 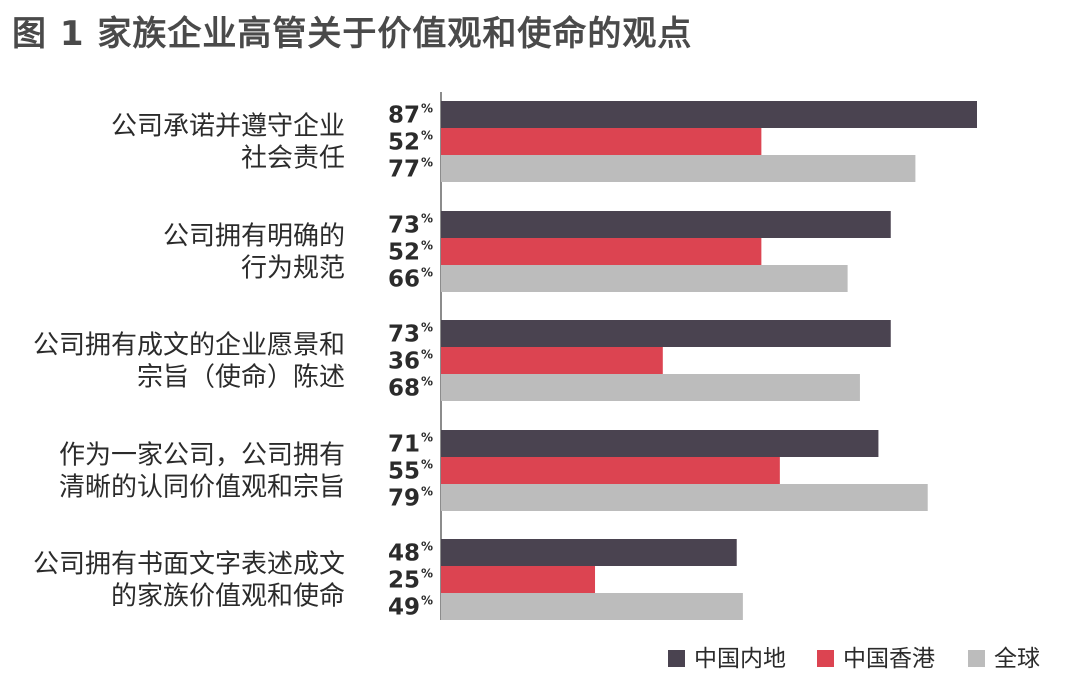 What do you see at coordinates (228, 127) in the screenshot?
I see `category-label: 公司承诺并遵守企业` at bounding box center [228, 127].